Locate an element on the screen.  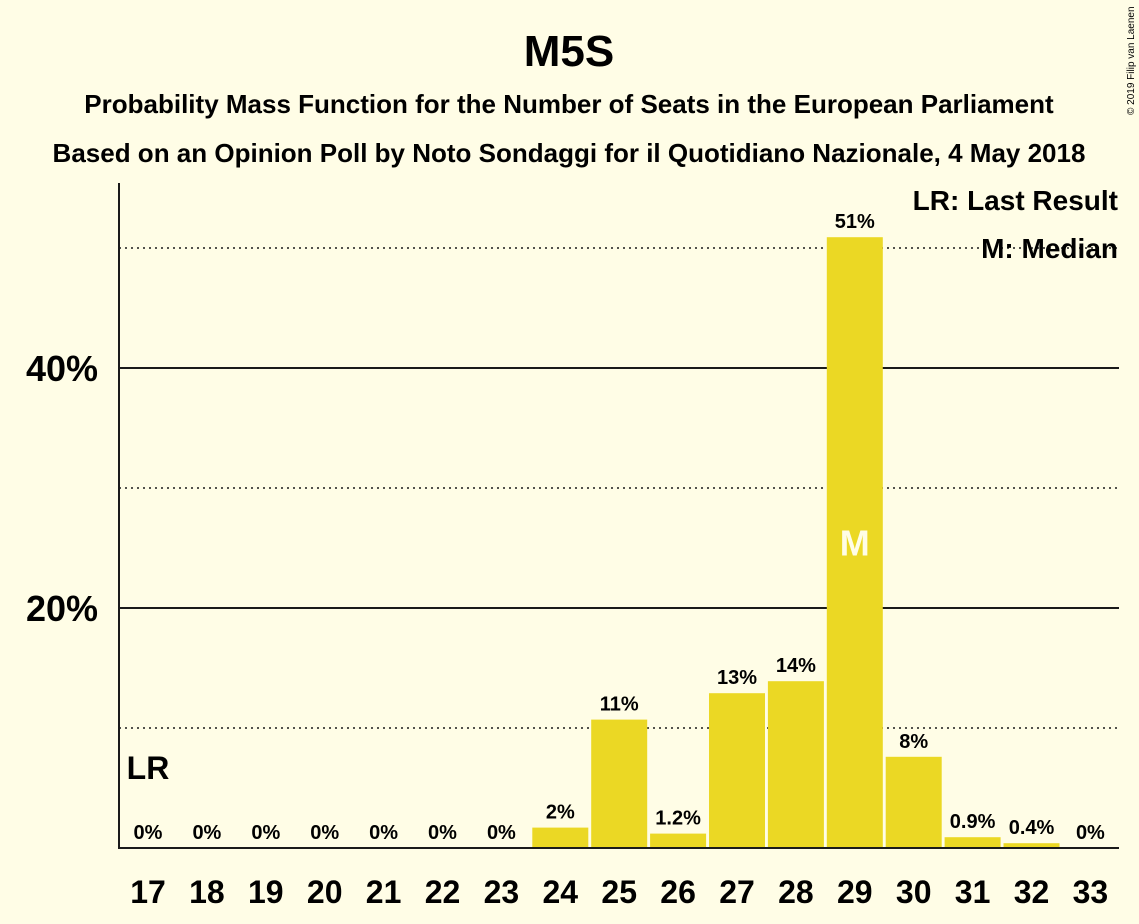
x-tick-label: 20 is located at coordinates (325, 892).